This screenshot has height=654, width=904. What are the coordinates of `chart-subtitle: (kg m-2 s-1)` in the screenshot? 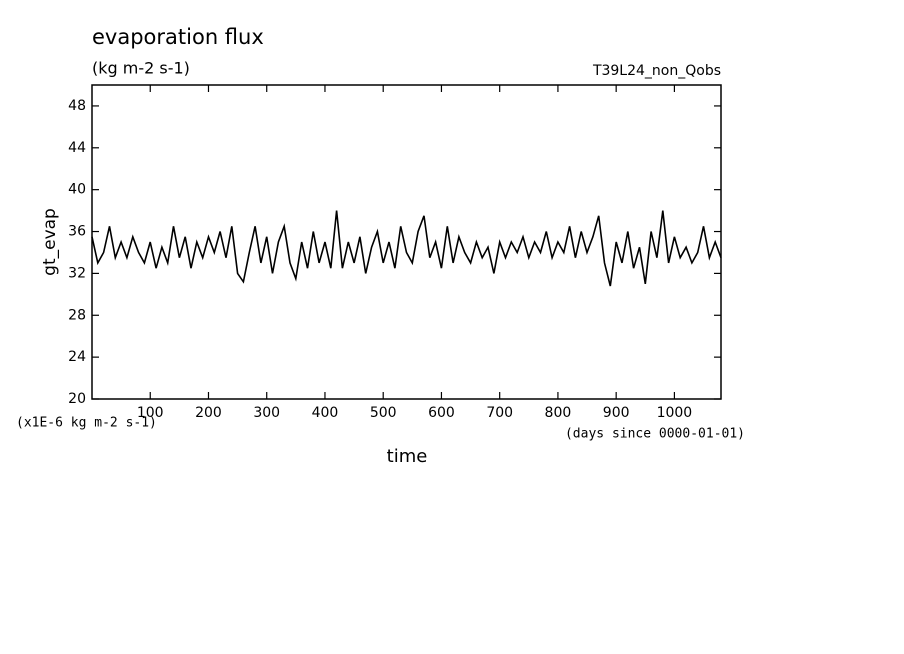 It's located at (141, 68).